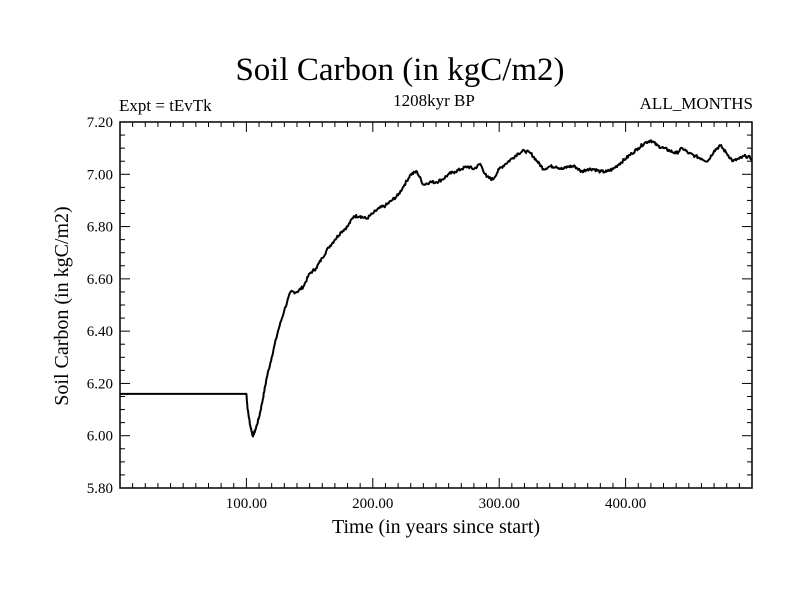  What do you see at coordinates (100, 384) in the screenshot?
I see `y-tick-label: 6.20` at bounding box center [100, 384].